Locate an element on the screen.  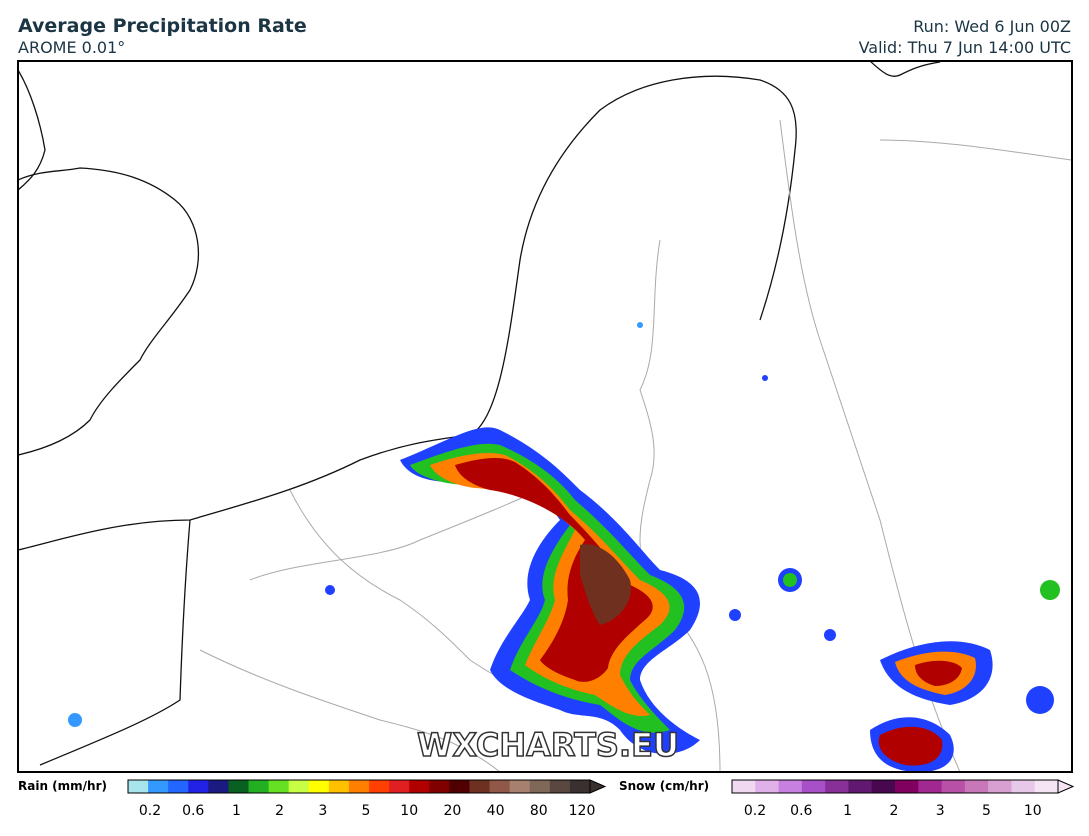
title: Average Precipitation Rate is located at coordinates (162, 26).